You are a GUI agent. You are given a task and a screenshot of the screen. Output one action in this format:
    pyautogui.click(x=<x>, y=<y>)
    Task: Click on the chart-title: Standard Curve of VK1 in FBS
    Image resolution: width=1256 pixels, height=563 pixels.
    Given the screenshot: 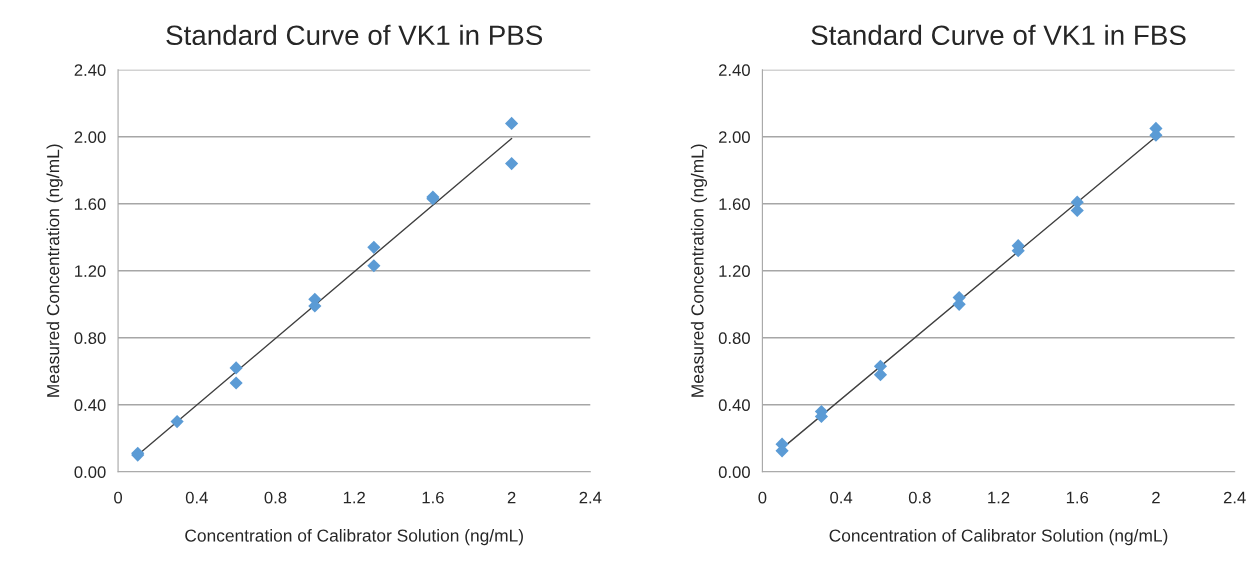 What is the action you would take?
    pyautogui.click(x=998, y=35)
    